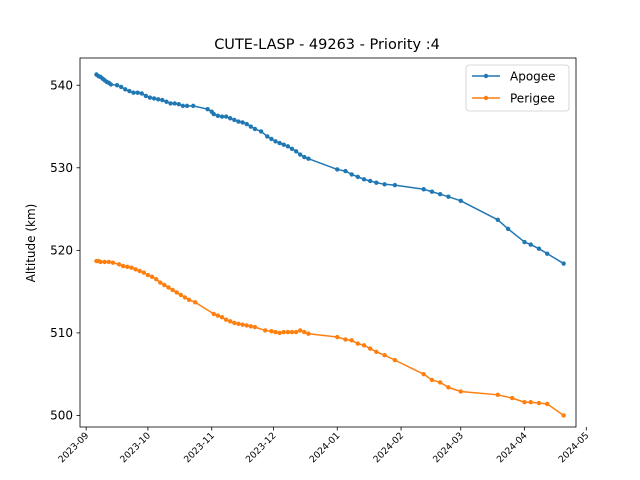  What do you see at coordinates (517, 88) in the screenshot?
I see `legend: Apogee Perigee` at bounding box center [517, 88].